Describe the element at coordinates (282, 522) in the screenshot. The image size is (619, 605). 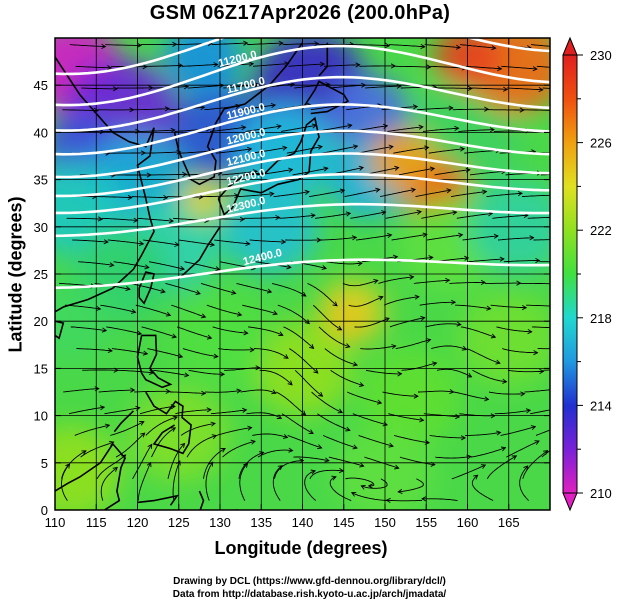
I see `x-tick-labels: 110 115 120 125 130 135 140 145 150 155 160 165` at that location.